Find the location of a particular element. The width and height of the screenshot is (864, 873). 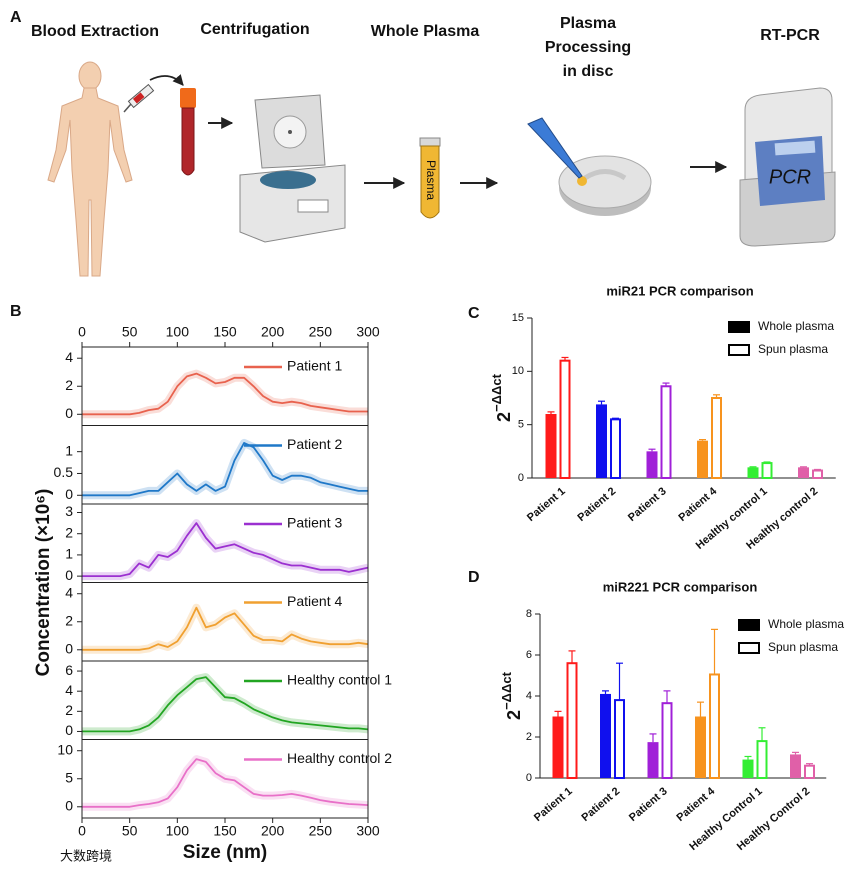

tube-label: Plasma is located at coordinates (431, 180).